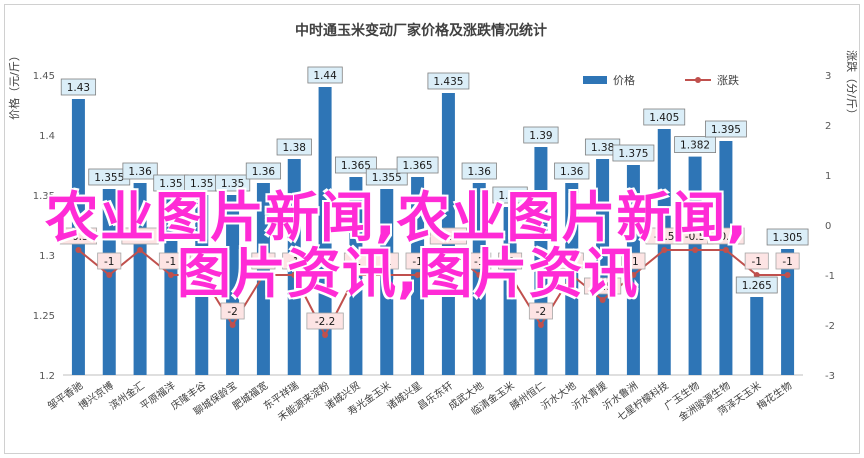  What do you see at coordinates (830, 376) in the screenshot?
I see `y-right-tick: -3` at bounding box center [830, 376].